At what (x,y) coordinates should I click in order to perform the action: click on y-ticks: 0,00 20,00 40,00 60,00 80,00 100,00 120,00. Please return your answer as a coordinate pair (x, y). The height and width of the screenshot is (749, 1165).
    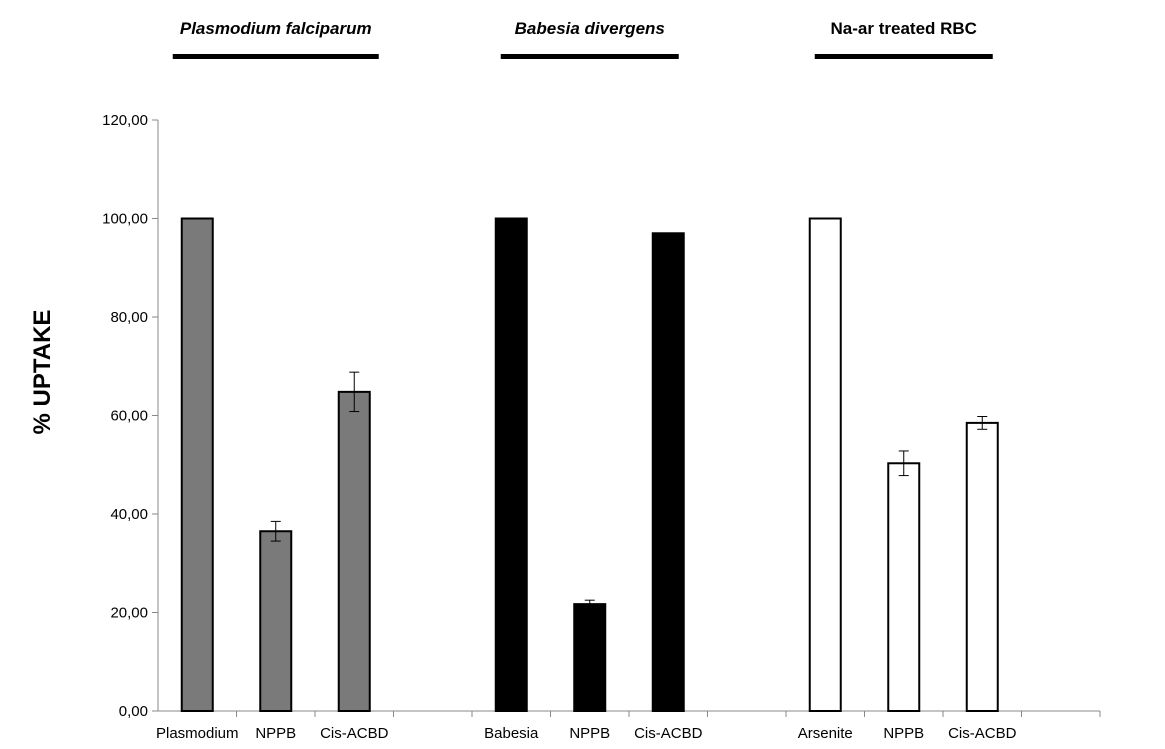
    Looking at the image, I should click on (130, 416).